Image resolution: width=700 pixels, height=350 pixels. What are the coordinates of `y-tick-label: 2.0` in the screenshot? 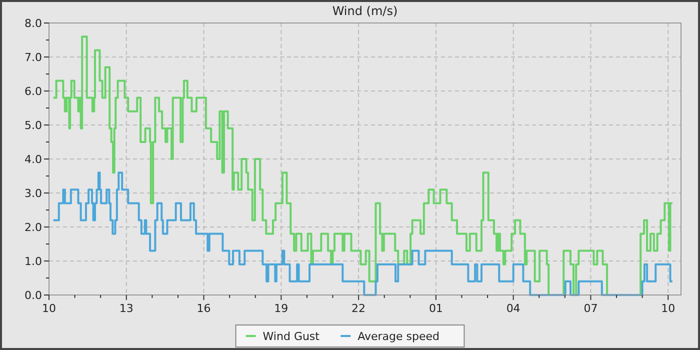 It's located at (33, 227).